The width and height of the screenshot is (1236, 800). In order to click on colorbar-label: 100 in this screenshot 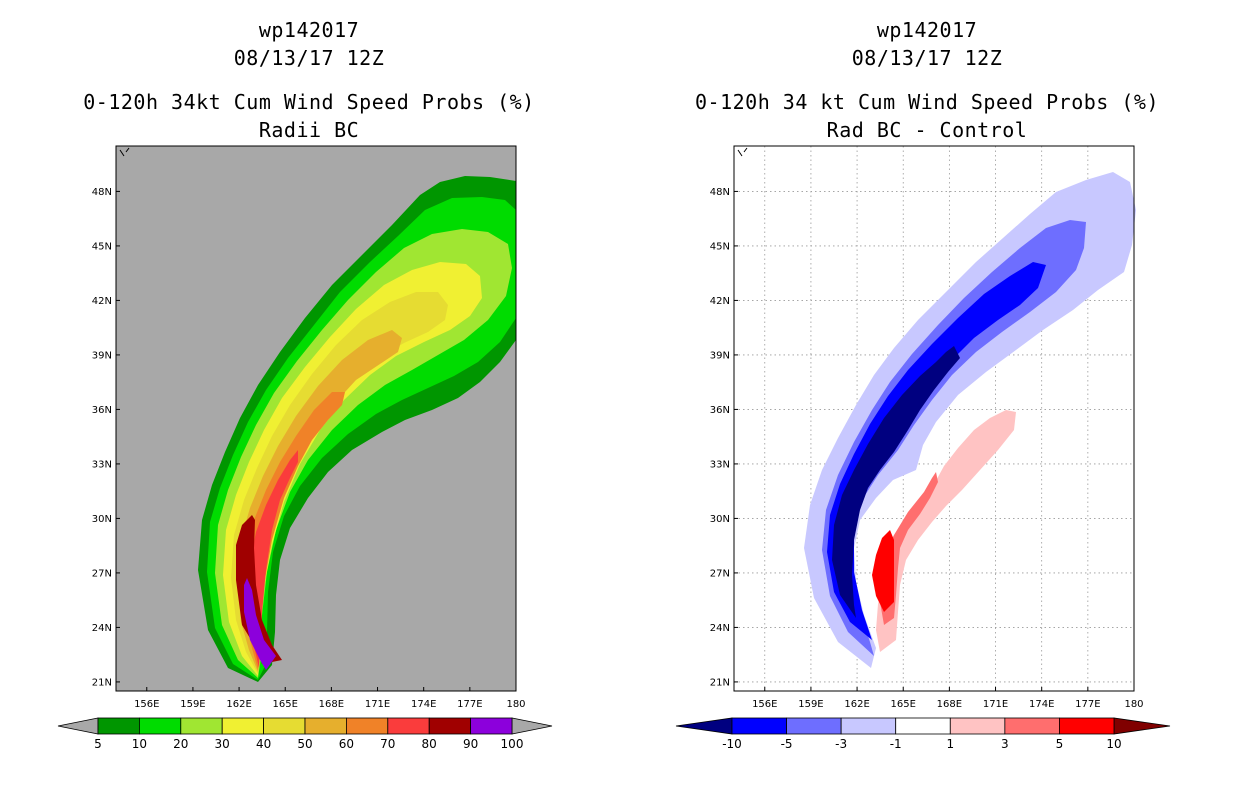, I will do `click(512, 744)`.